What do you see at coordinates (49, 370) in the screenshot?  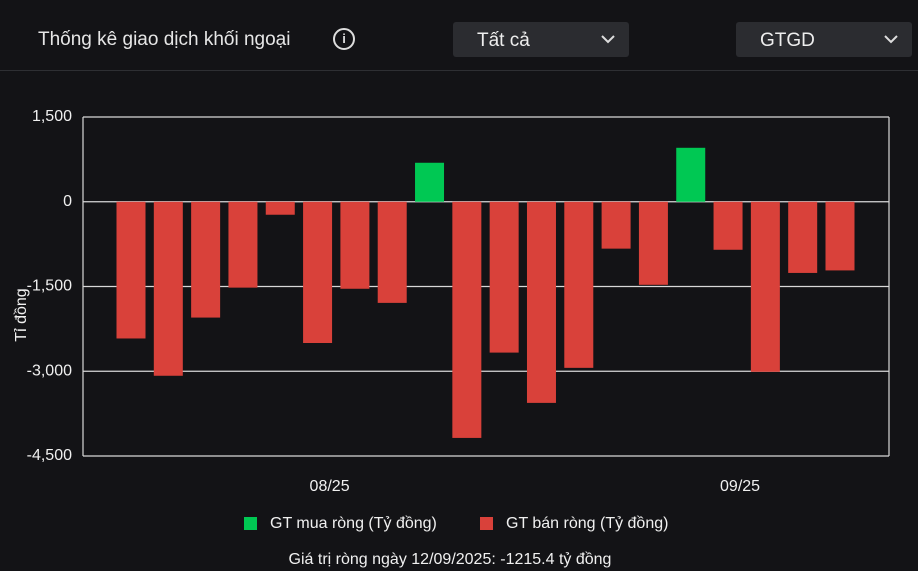 I see `y-tick-label: -3,000` at bounding box center [49, 370].